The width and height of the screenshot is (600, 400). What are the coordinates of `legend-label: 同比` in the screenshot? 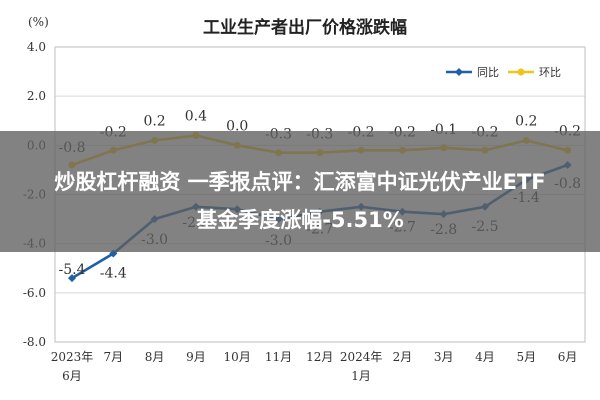 It's located at (488, 72).